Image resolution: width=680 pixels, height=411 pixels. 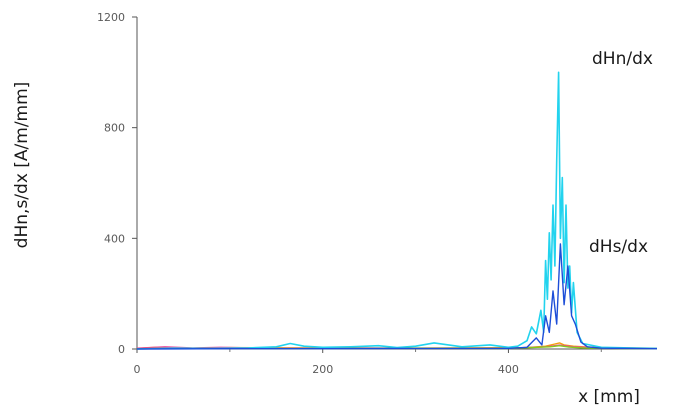 I want to click on y-tick-label-800: 800, so click(x=114, y=128).